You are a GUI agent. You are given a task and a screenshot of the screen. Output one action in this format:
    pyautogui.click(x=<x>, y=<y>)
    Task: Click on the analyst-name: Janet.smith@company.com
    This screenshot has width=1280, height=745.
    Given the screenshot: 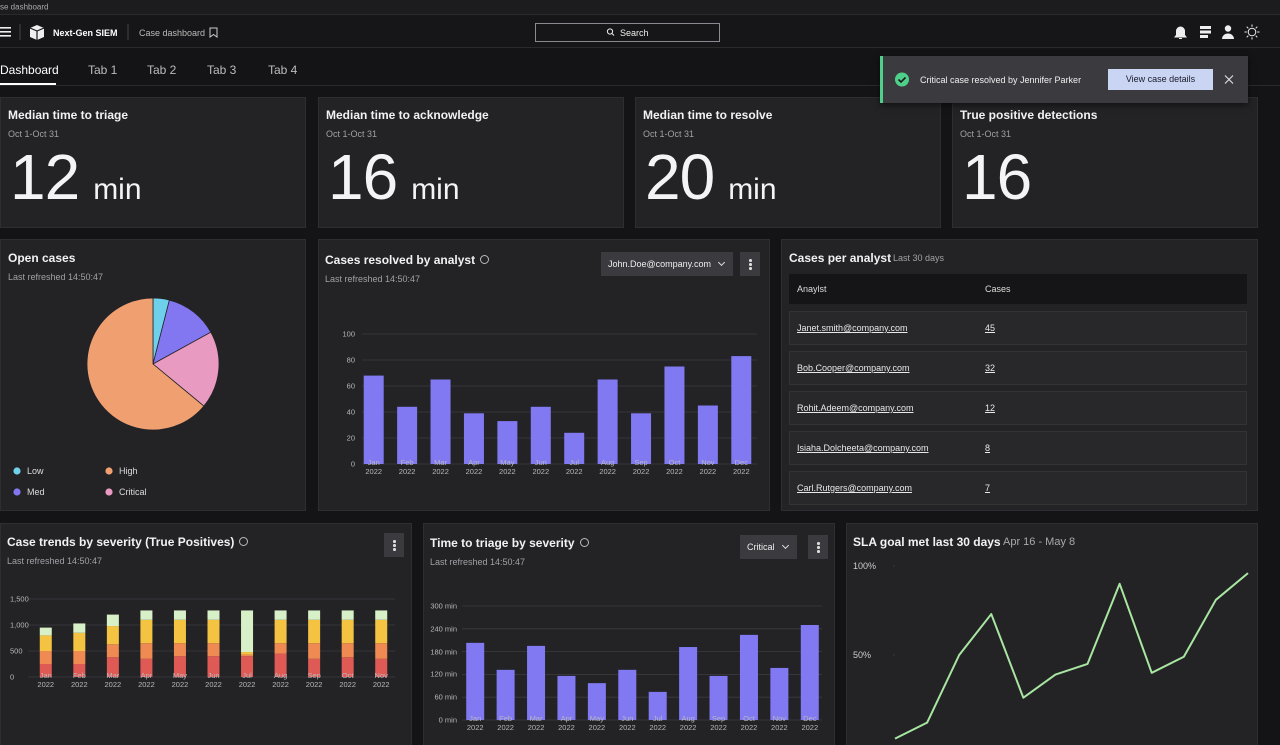 What is the action you would take?
    pyautogui.click(x=852, y=328)
    